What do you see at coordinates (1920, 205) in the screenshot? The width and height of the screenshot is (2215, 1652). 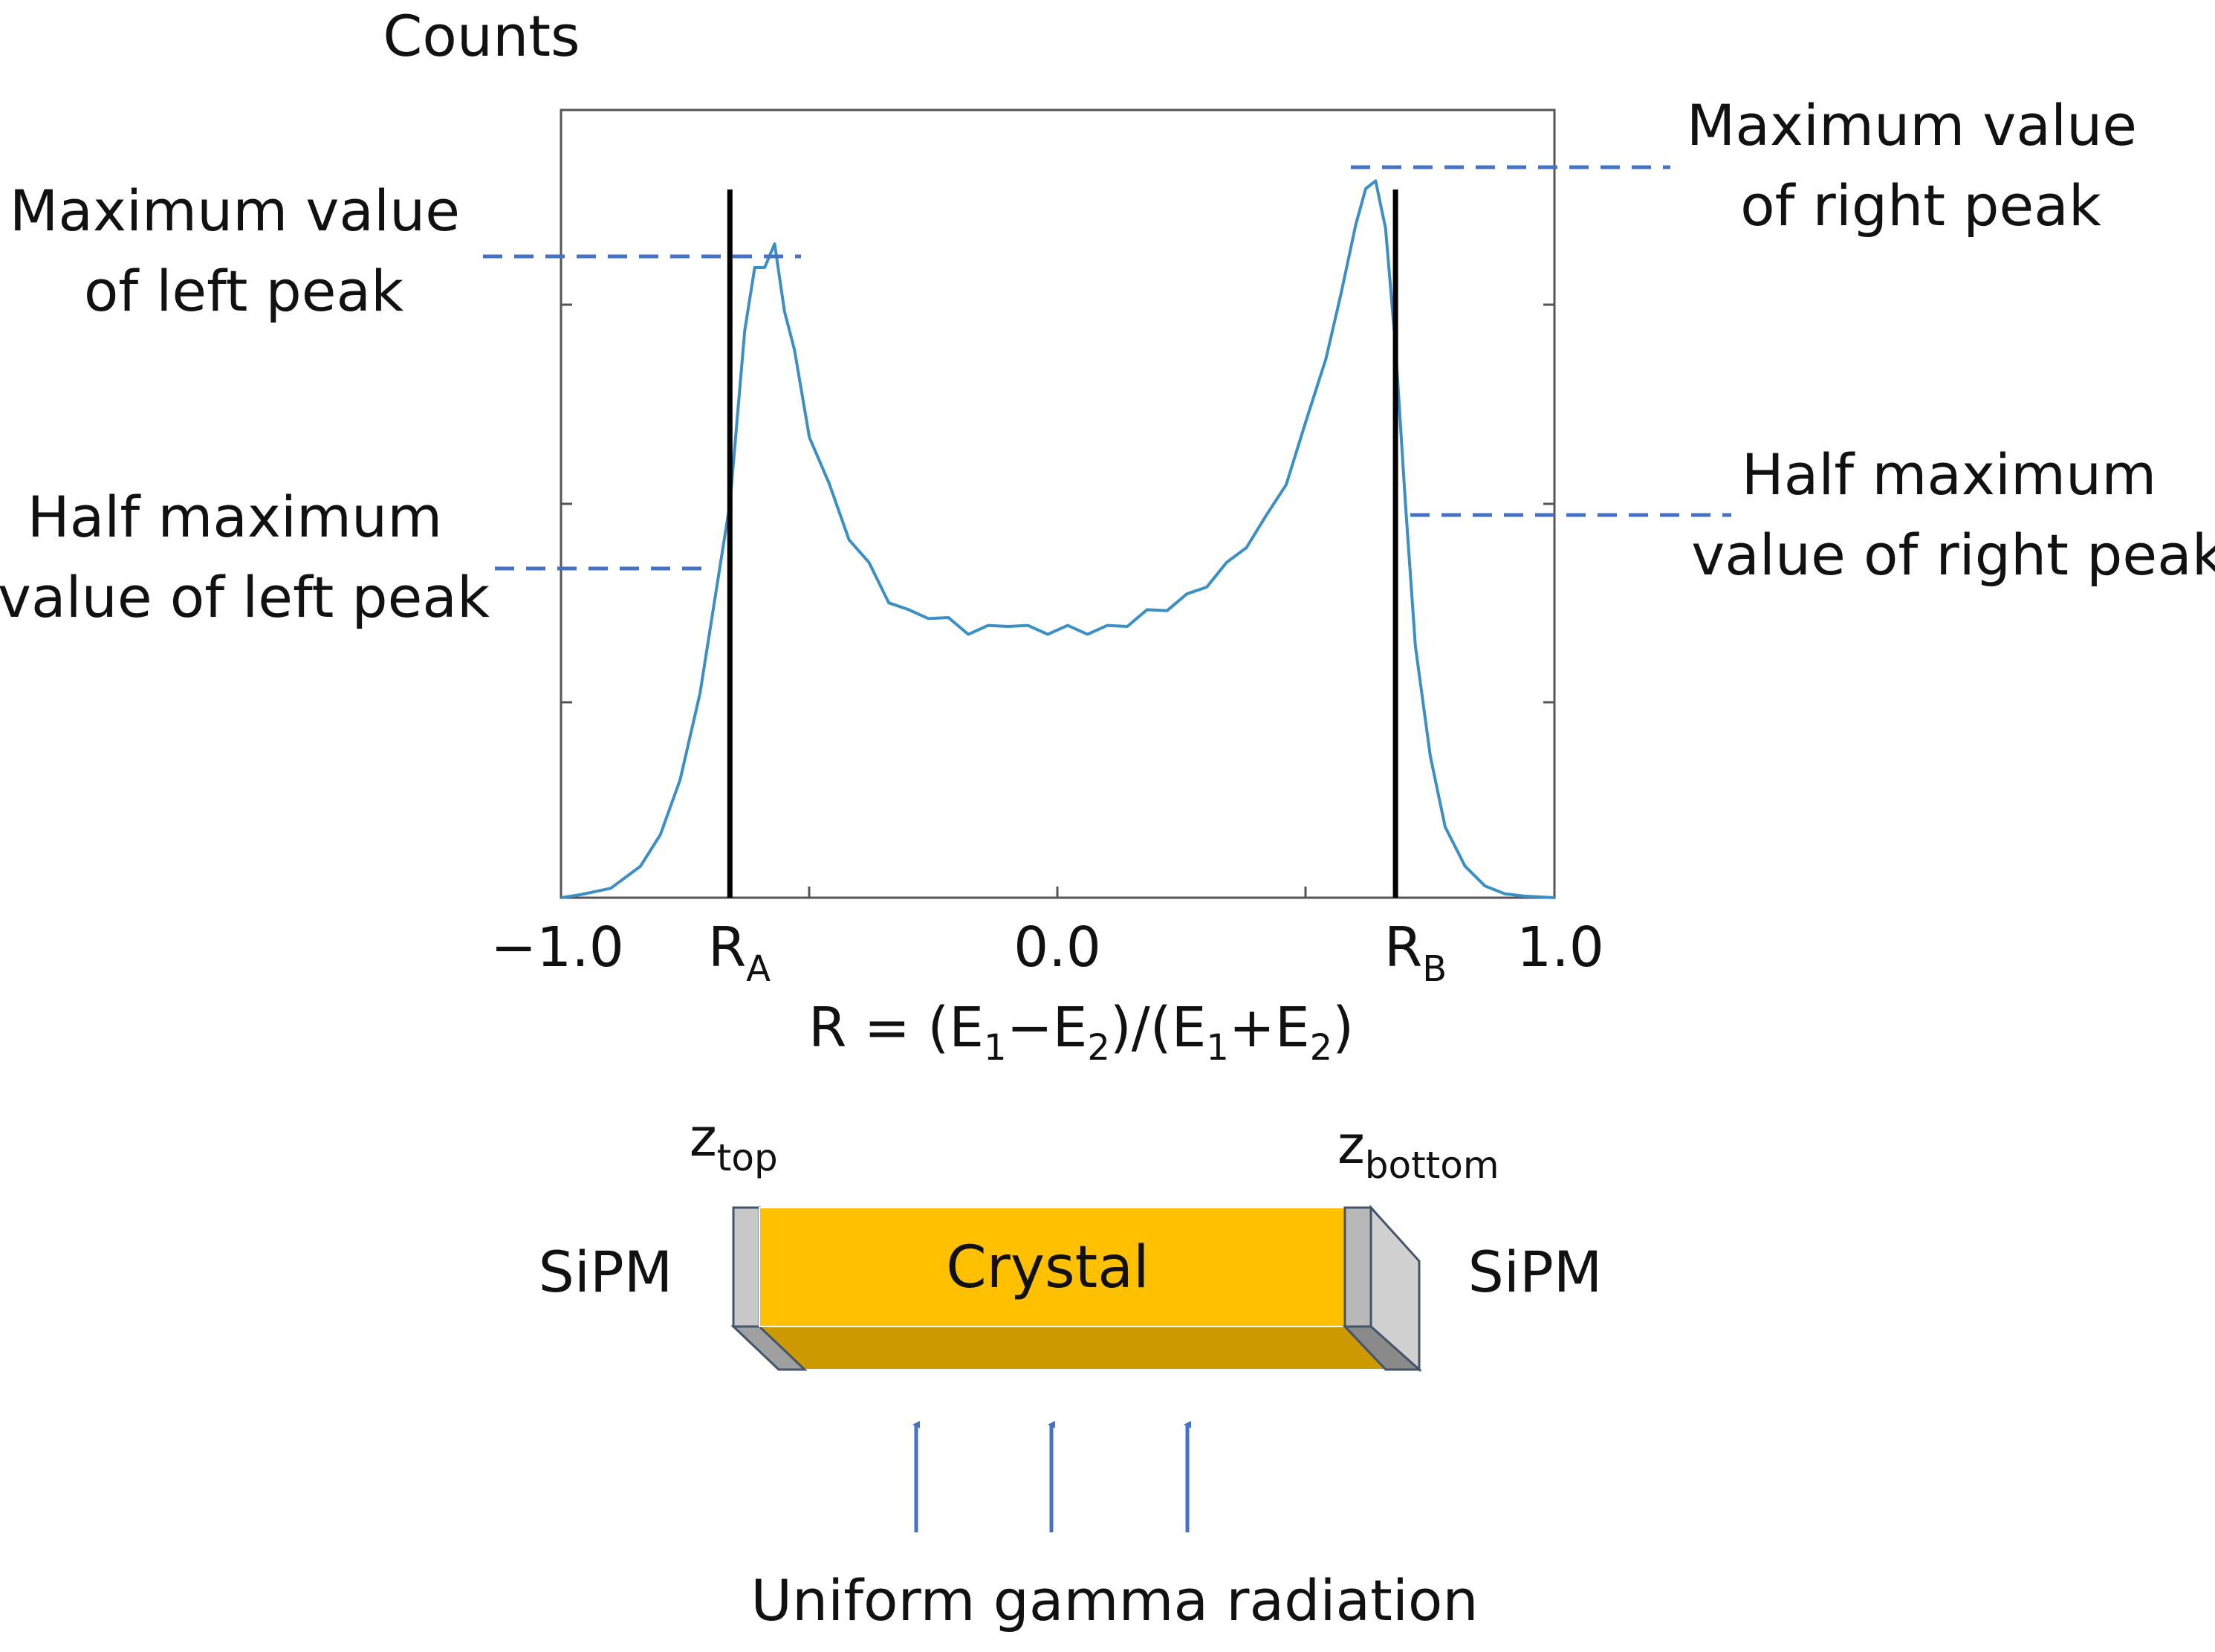 I see `annotation-line: of right peak` at bounding box center [1920, 205].